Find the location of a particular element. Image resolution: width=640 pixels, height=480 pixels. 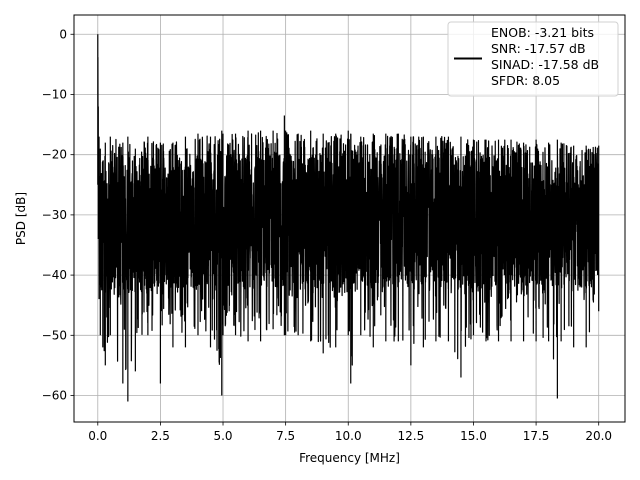

legend-enob: ENOB: -3.21 bits is located at coordinates (542, 32).